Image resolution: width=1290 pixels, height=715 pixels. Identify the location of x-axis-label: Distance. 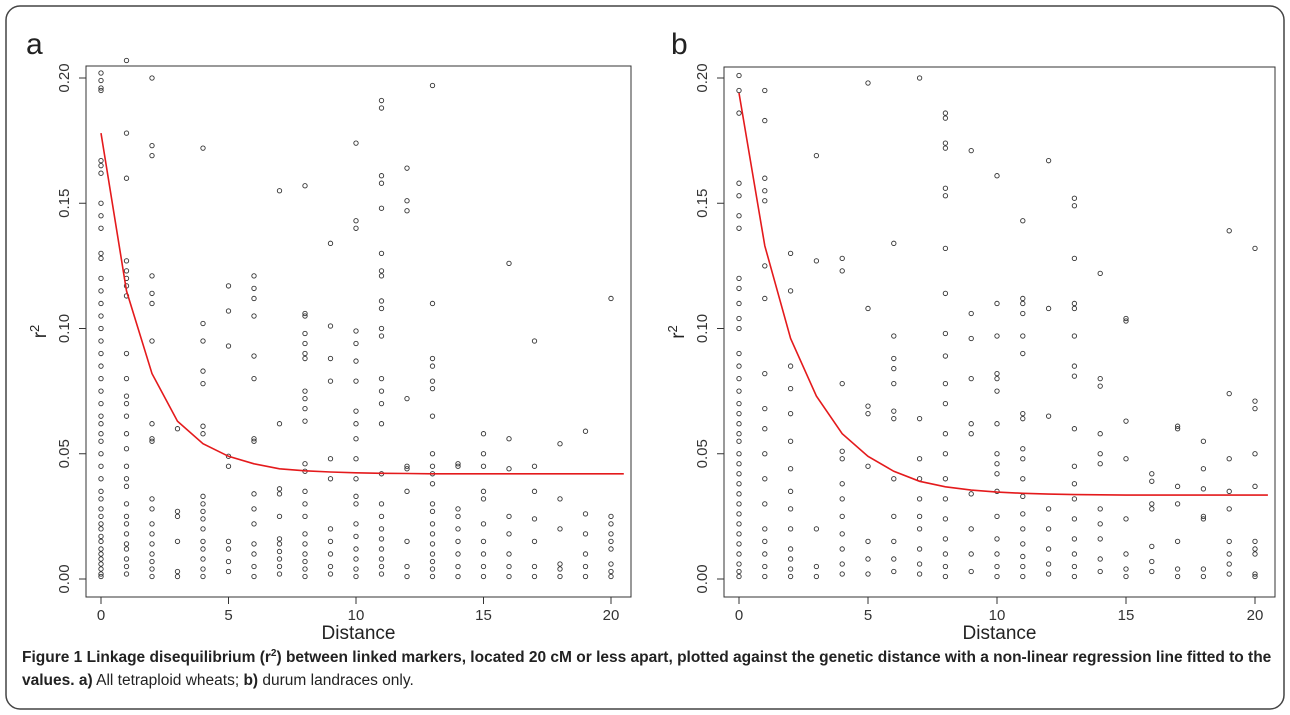
(359, 631).